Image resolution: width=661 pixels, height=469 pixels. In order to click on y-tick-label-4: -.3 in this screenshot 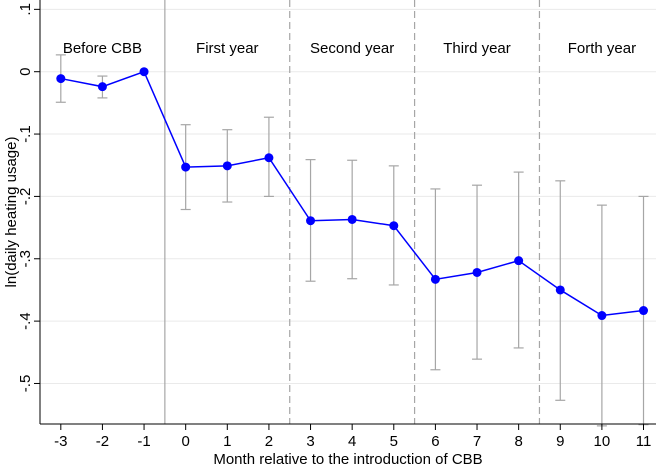, I will do `click(25, 259)`.